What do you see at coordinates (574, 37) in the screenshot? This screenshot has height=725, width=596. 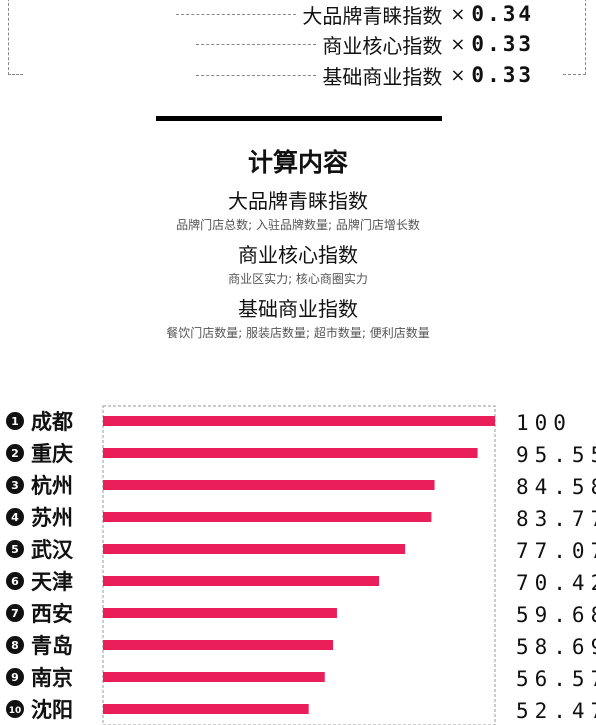 I see `formula-bracket-right` at bounding box center [574, 37].